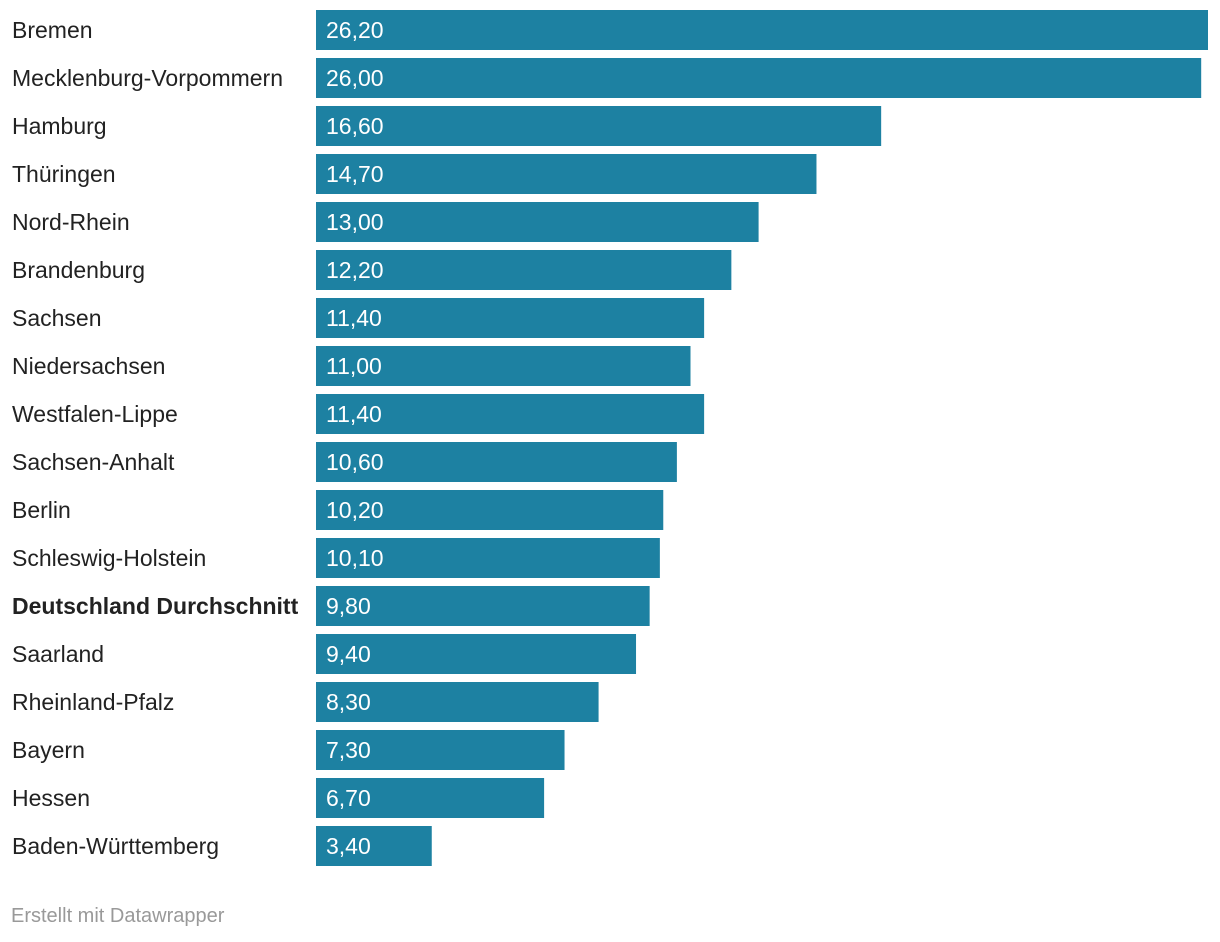 This screenshot has height=942, width=1220. What do you see at coordinates (348, 798) in the screenshot?
I see `bar-value-label: 6,70` at bounding box center [348, 798].